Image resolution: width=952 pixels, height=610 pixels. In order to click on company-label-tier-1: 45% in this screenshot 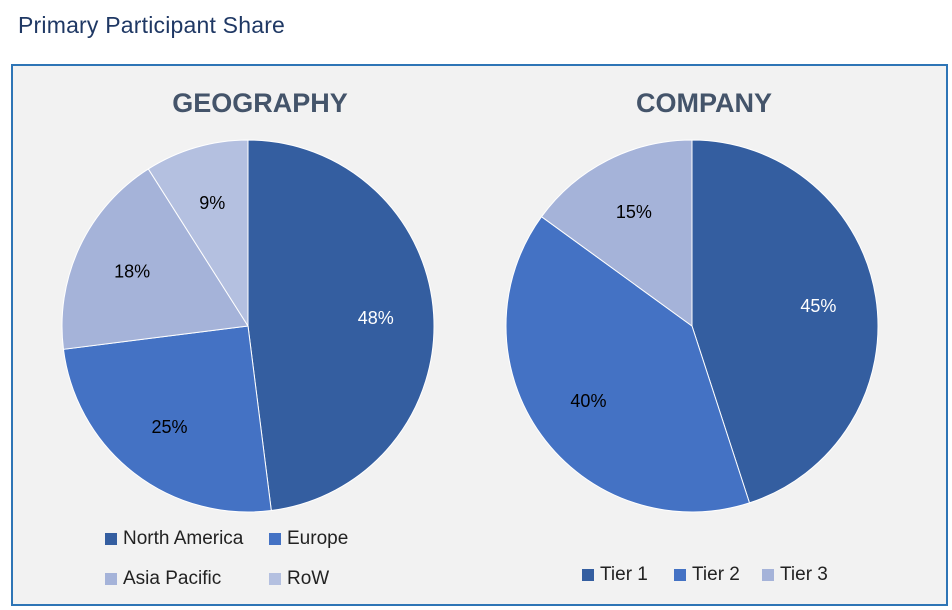, I will do `click(818, 306)`.